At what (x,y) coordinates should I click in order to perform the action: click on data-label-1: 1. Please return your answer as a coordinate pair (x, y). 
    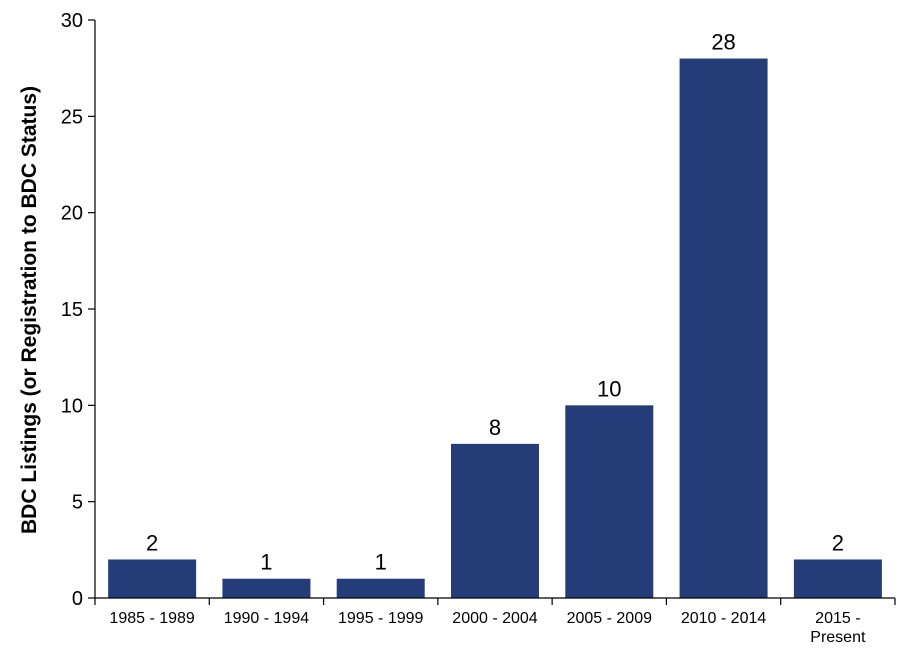
    Looking at the image, I should click on (266, 562).